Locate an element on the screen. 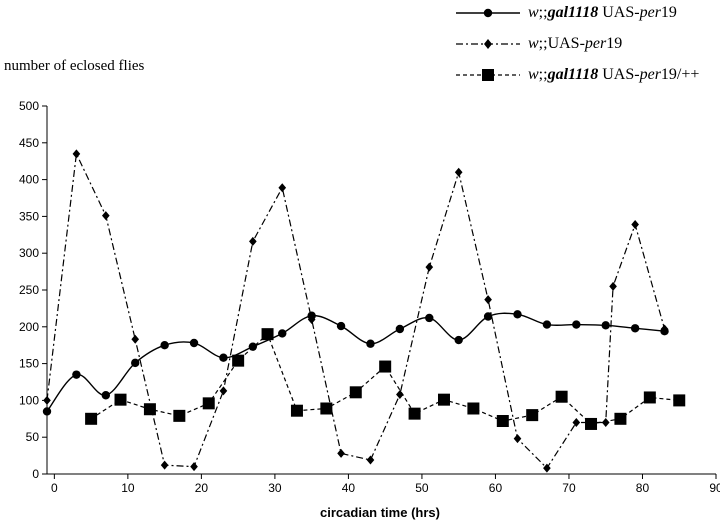 The image size is (720, 524). x-tick-label: 90 is located at coordinates (714, 488).